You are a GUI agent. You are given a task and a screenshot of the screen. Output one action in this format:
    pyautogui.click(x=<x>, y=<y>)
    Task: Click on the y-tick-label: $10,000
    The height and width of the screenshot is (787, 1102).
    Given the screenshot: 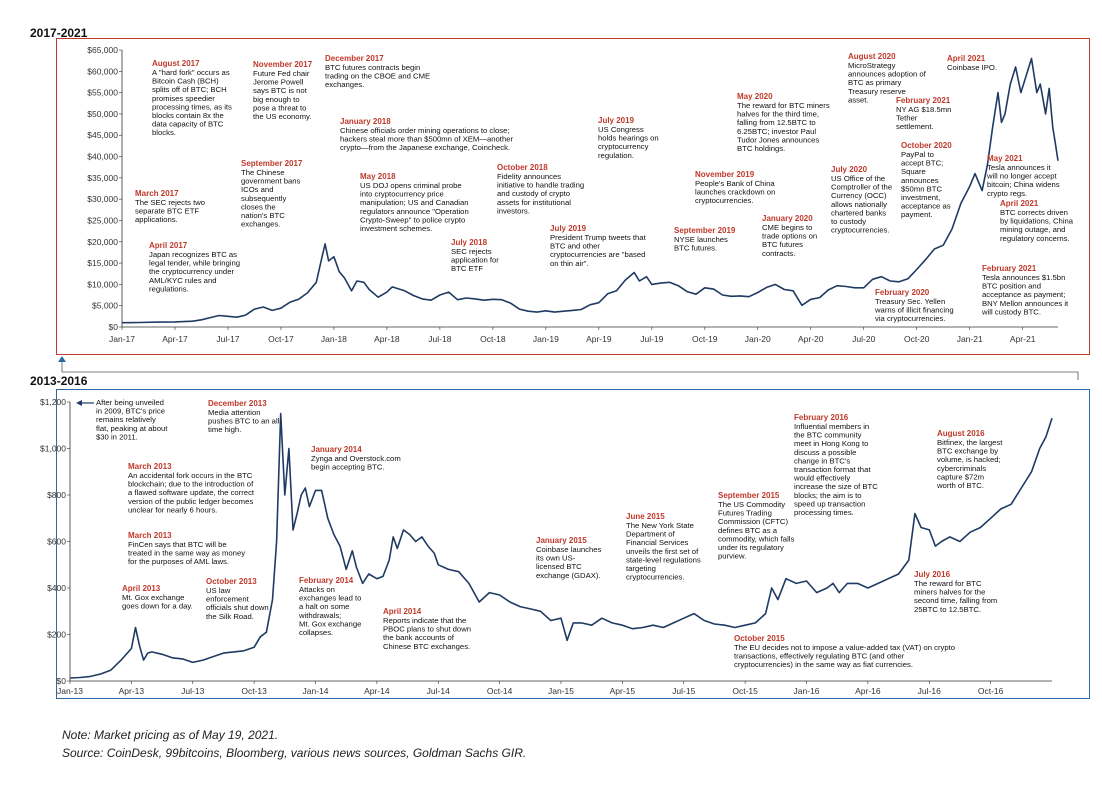 What is the action you would take?
    pyautogui.click(x=102, y=284)
    